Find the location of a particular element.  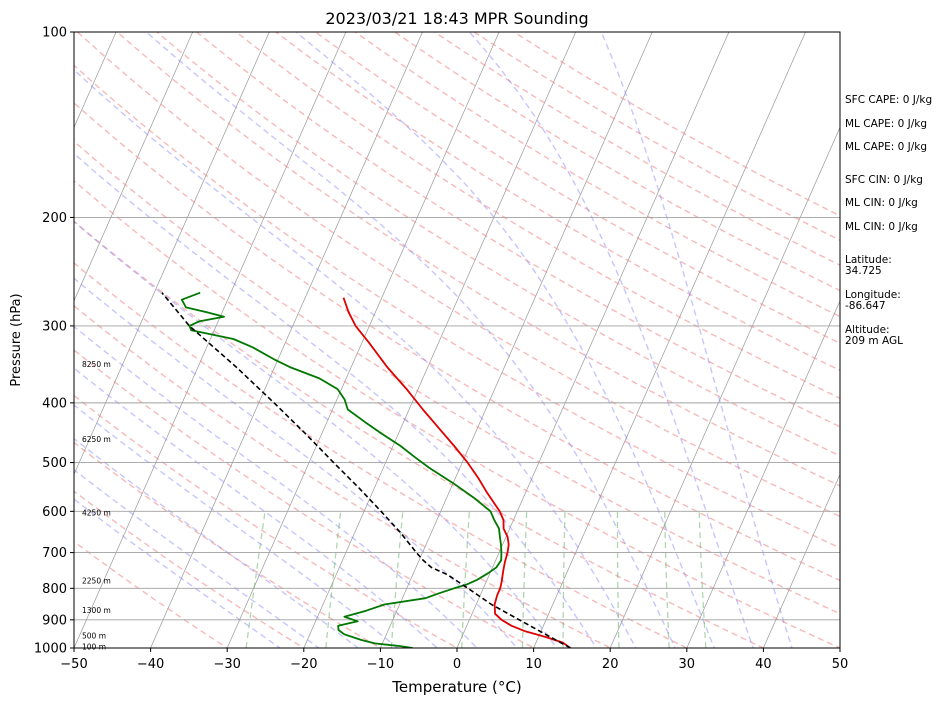

x-tick-label: −50 is located at coordinates (73, 664).